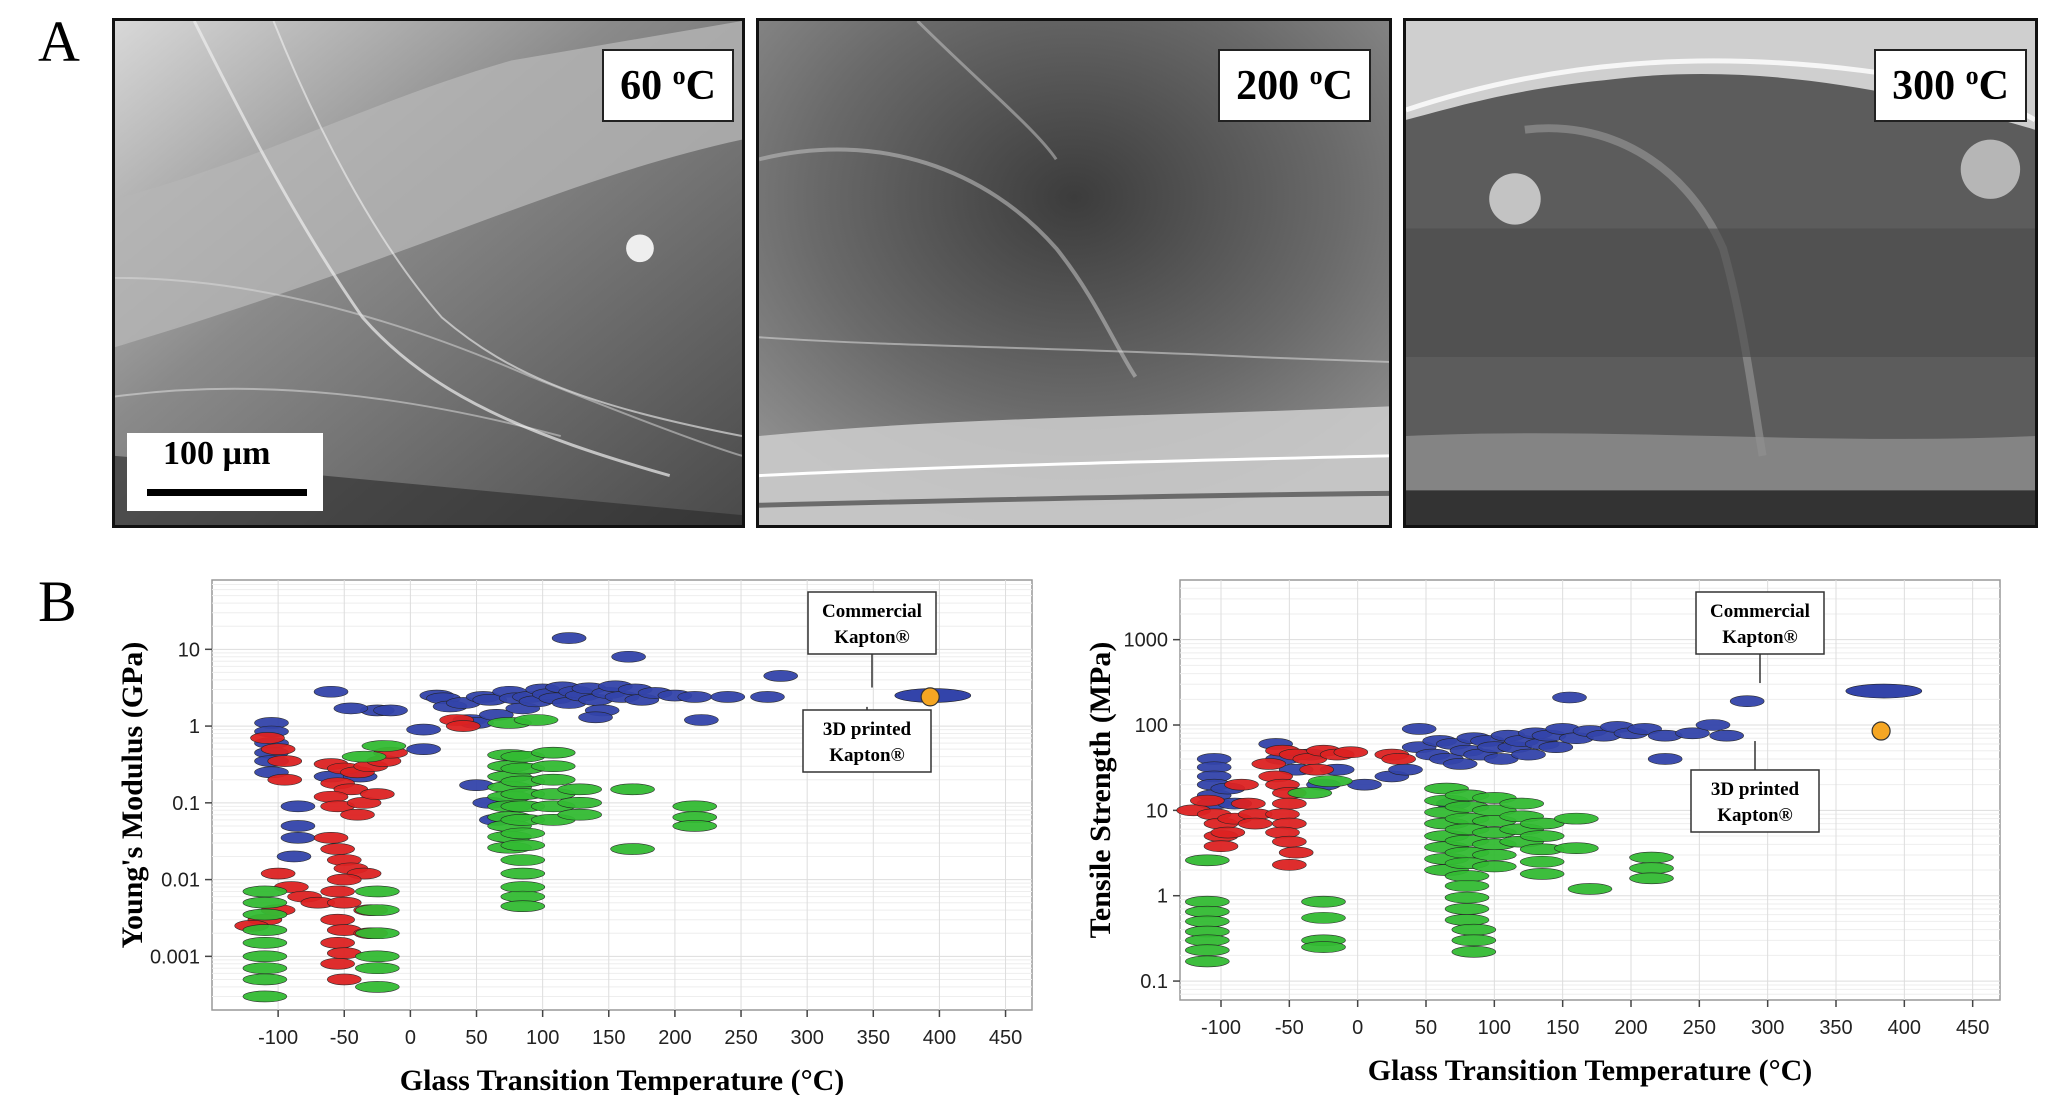  I want to click on x-tick-label: 150, so click(608, 1038).